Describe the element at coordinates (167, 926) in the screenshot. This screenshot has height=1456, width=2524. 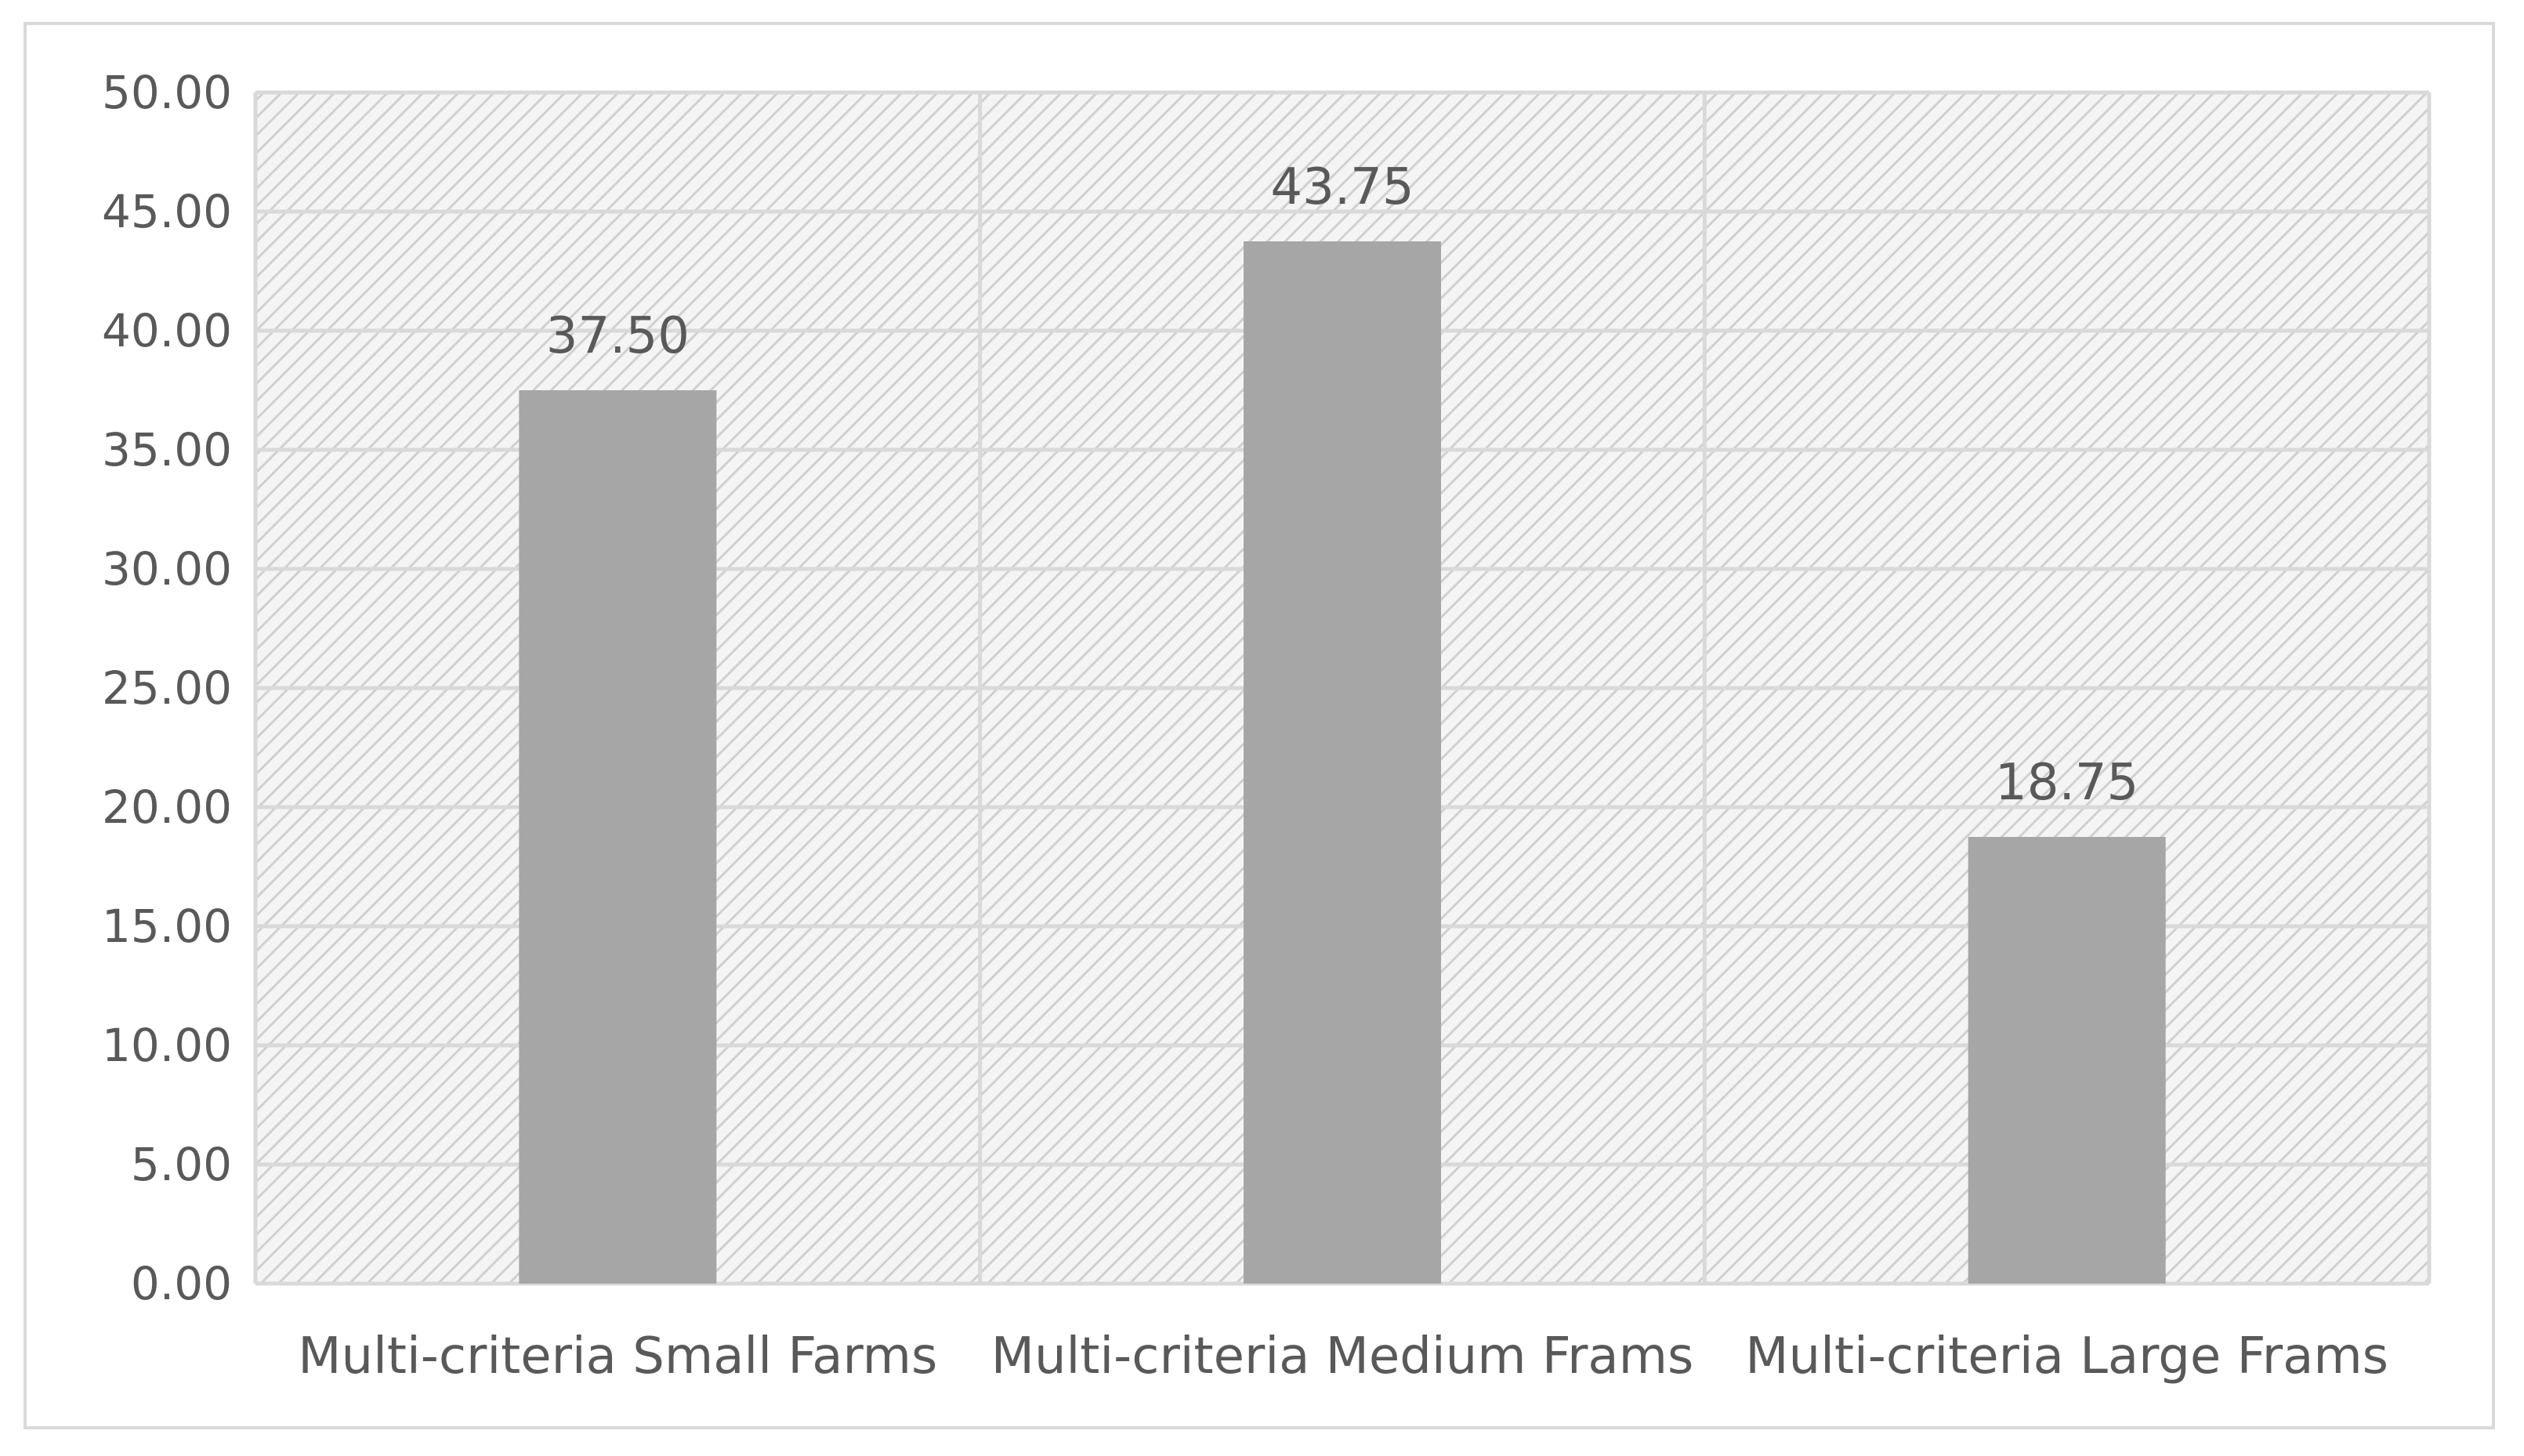
I see `y-tick-label: 15.00` at that location.